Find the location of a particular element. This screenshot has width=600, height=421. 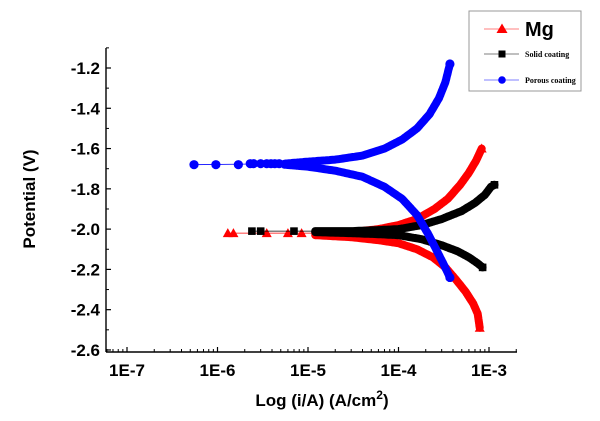

x-tick-label: 1E-7 is located at coordinates (127, 370).